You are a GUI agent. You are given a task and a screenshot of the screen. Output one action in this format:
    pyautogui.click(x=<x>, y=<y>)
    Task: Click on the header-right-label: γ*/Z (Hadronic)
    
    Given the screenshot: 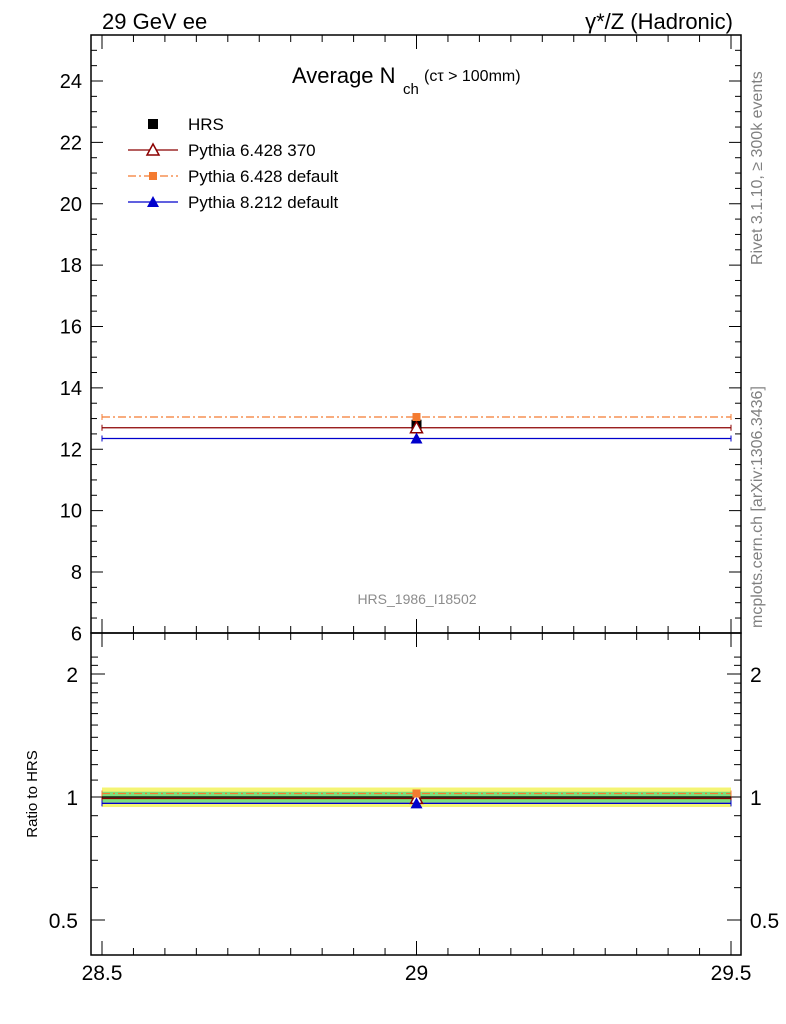 What is the action you would take?
    pyautogui.click(x=659, y=21)
    